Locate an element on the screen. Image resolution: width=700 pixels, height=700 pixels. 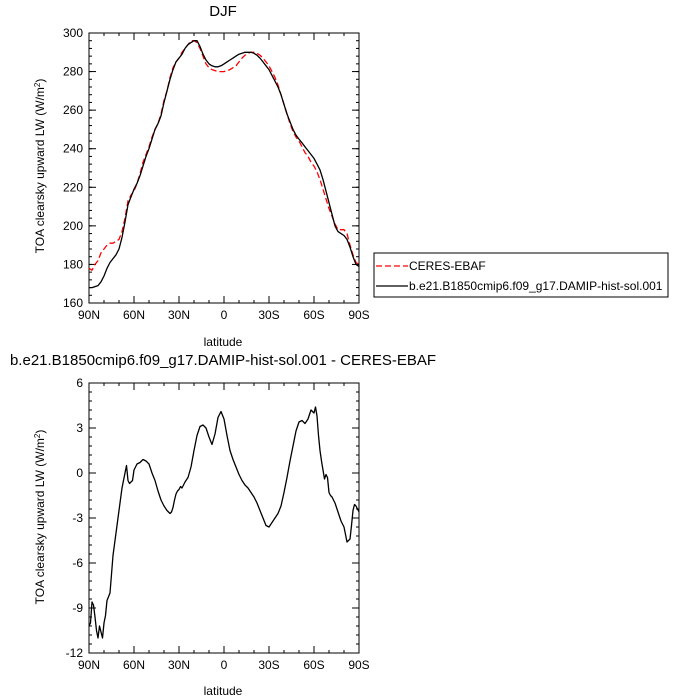
bottom-y-tick-label: -12 is located at coordinates (75, 653).